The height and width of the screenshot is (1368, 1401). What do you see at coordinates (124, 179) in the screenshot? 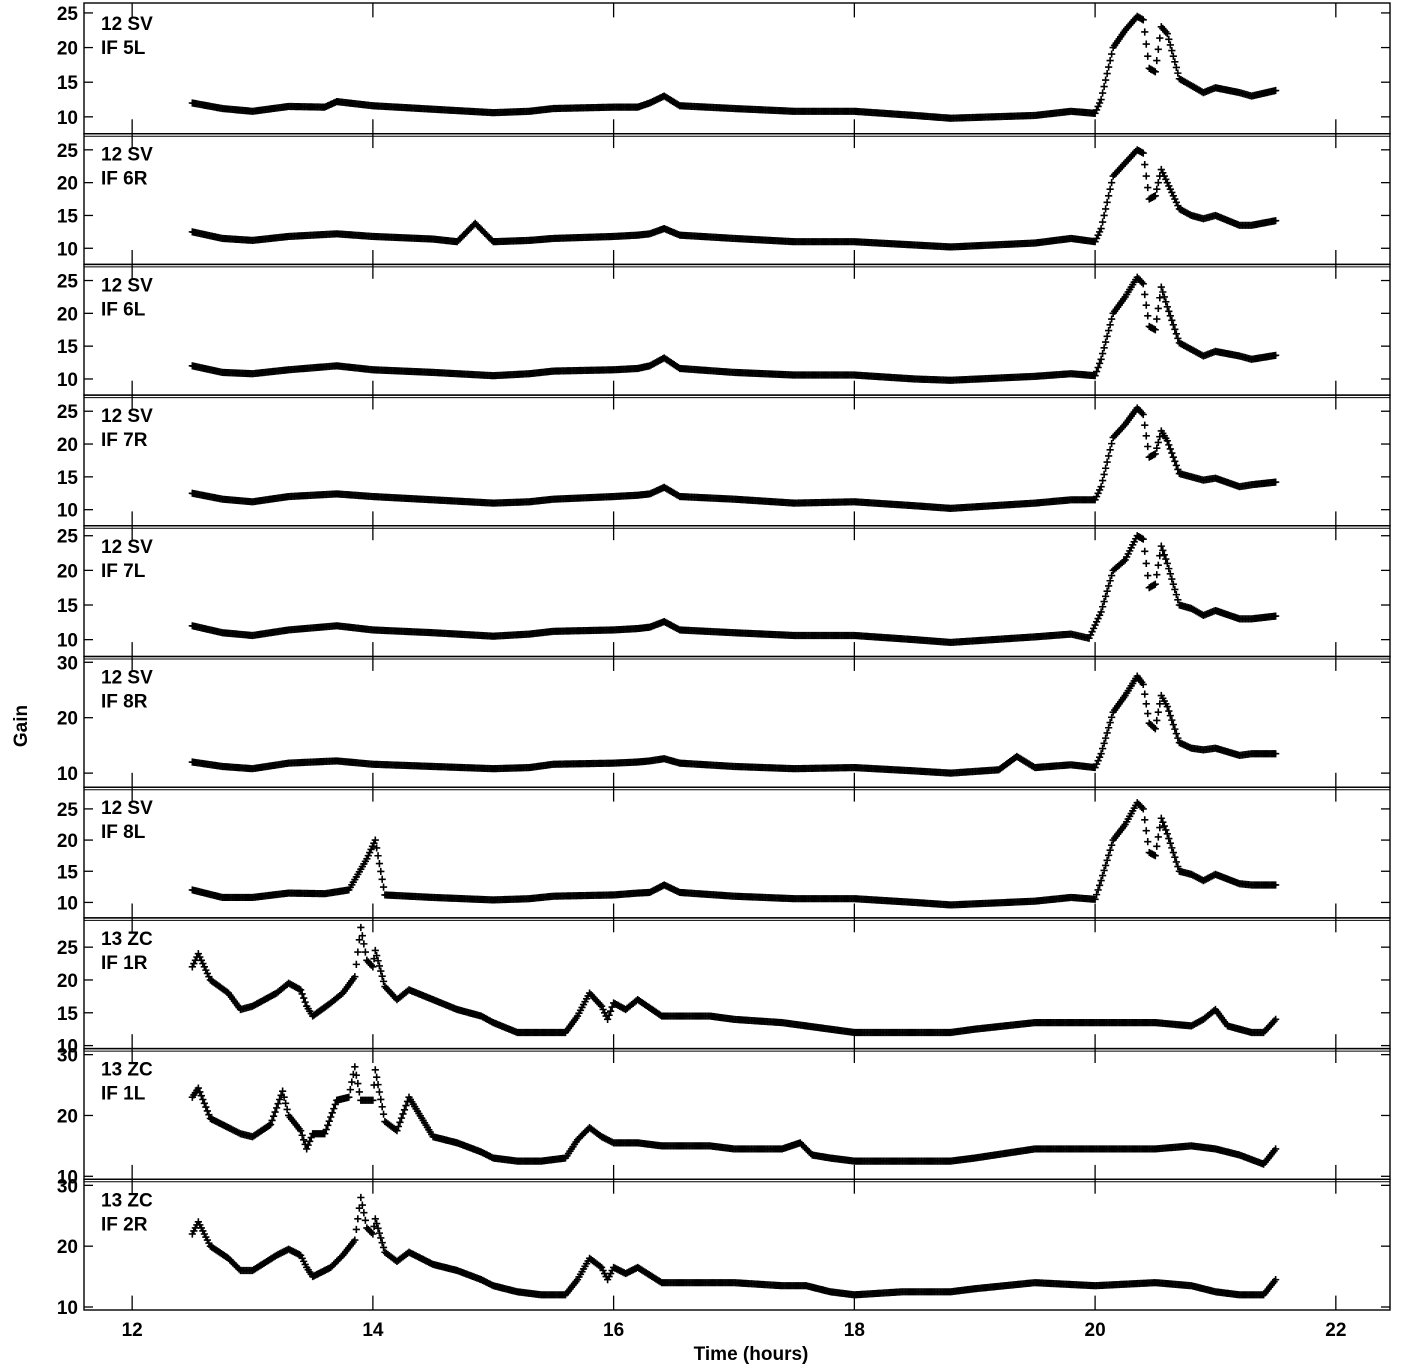
I see `panel-if-label: IF 6R` at bounding box center [124, 179].